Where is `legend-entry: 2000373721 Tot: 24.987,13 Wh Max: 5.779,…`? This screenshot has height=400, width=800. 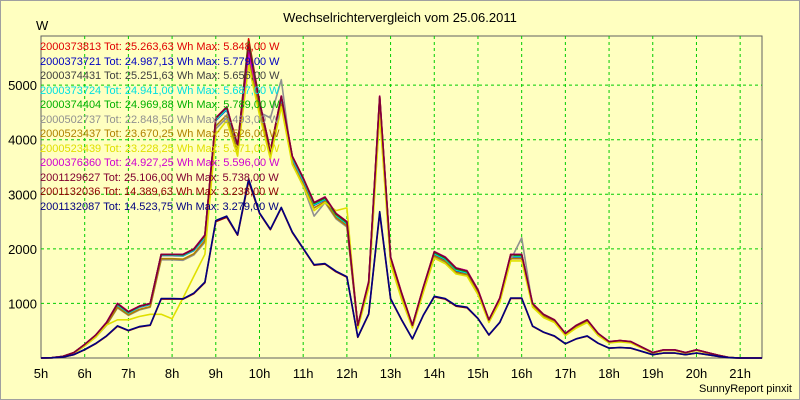 legend-entry: 2000373721 Tot: 24.987,13 Wh Max: 5.779,… is located at coordinates (160, 61).